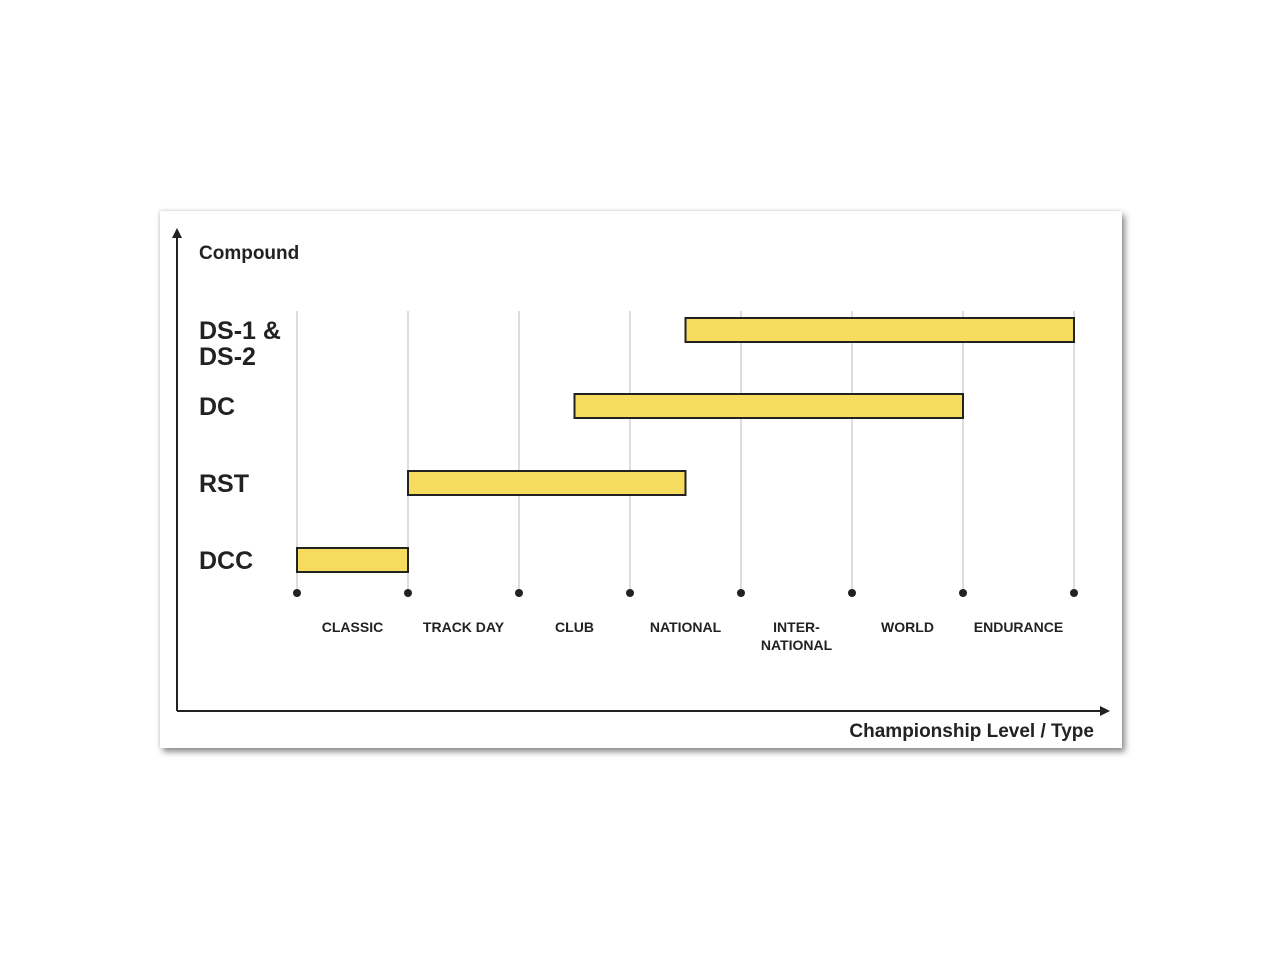 The image size is (1280, 960). Describe the element at coordinates (240, 344) in the screenshot. I see `y-category-label: DS-1 & DS-2` at that location.